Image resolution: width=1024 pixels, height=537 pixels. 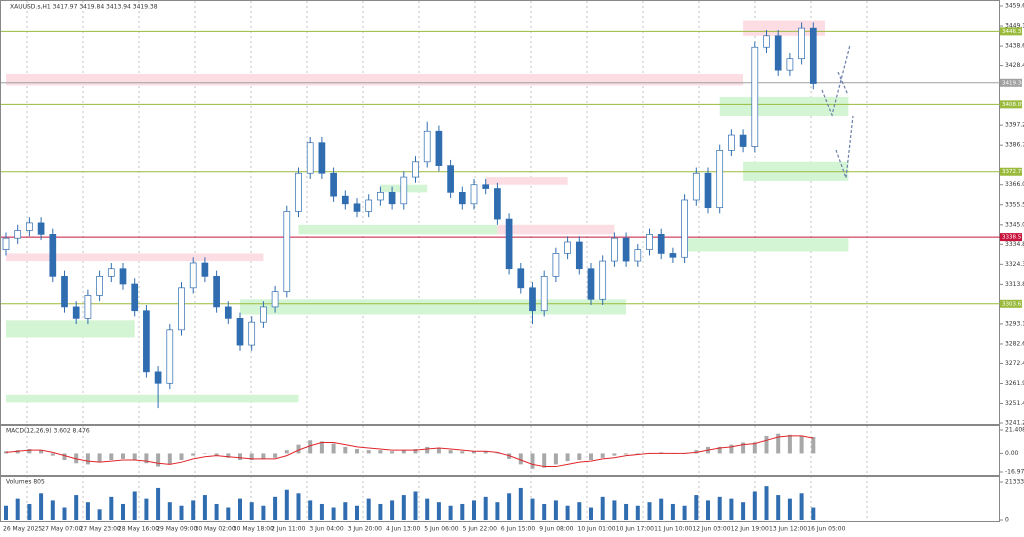 What do you see at coordinates (750, 529) in the screenshot?
I see `x-tick-label: 12 Jun 19:00` at bounding box center [750, 529].